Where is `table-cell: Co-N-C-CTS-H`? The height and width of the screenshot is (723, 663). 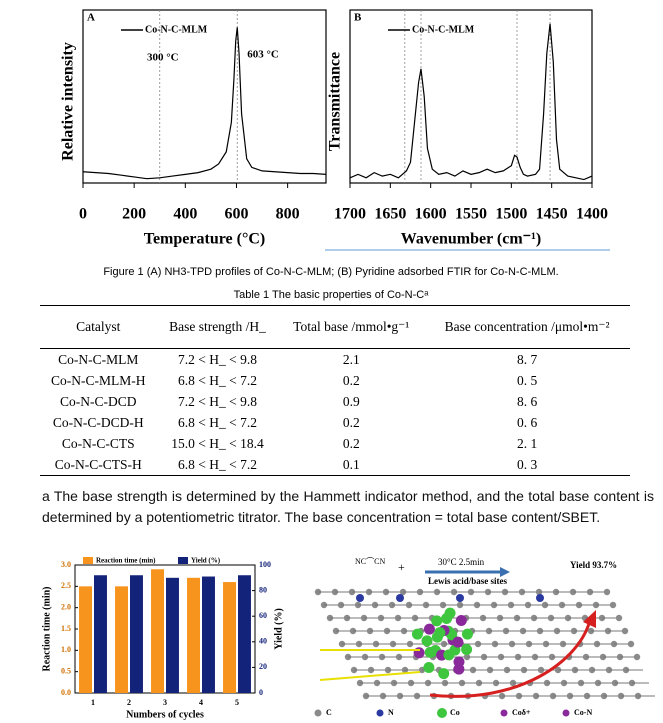 table-cell: Co-N-C-CTS-H is located at coordinates (98, 465).